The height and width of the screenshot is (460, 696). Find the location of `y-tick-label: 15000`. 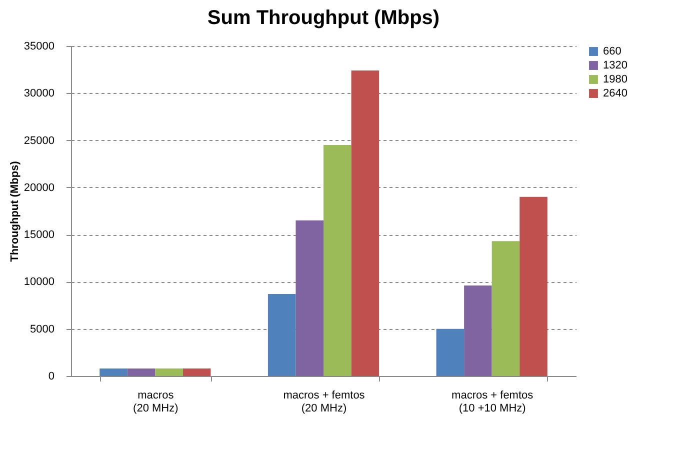

y-tick-label: 15000 is located at coordinates (39, 235).